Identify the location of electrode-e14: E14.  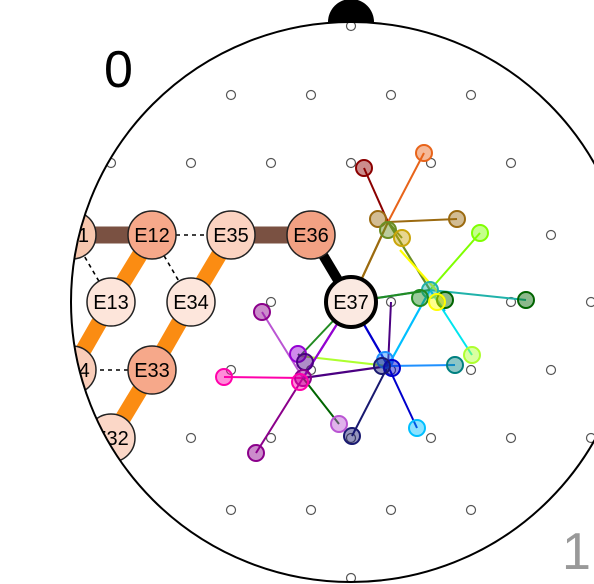
(75, 370).